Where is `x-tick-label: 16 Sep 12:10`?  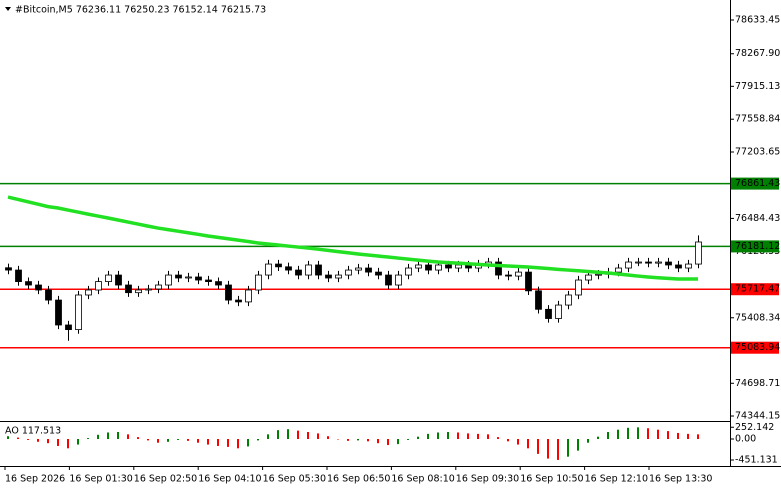
x-tick-label: 16 Sep 12:10 is located at coordinates (616, 479).